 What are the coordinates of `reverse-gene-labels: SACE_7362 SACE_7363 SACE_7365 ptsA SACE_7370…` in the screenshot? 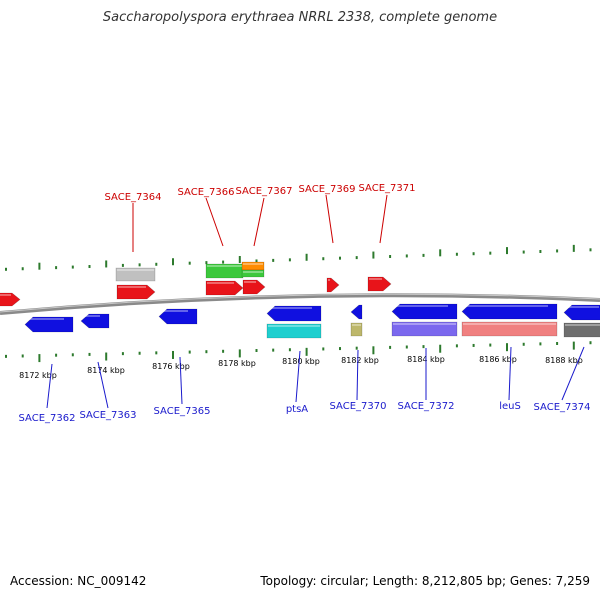 It's located at (305, 412).